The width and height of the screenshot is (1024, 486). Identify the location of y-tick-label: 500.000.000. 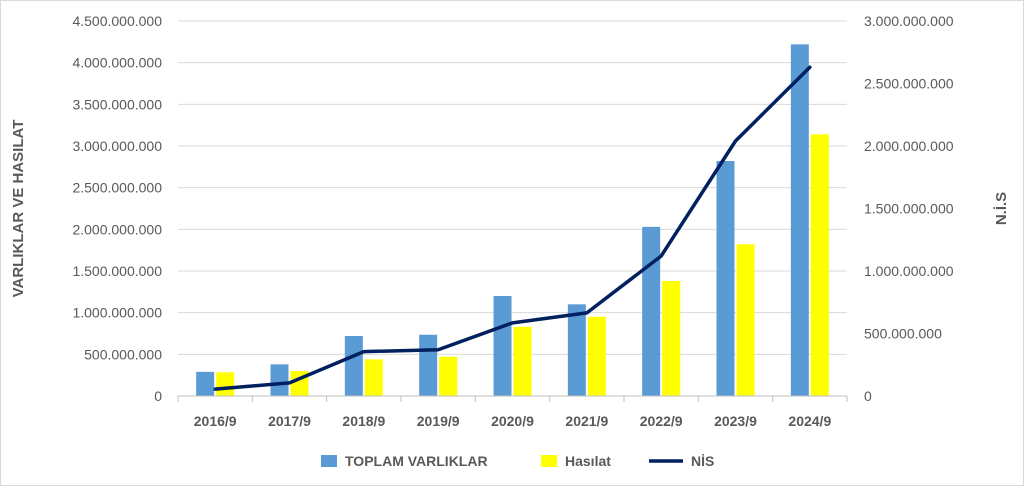
(123, 354).